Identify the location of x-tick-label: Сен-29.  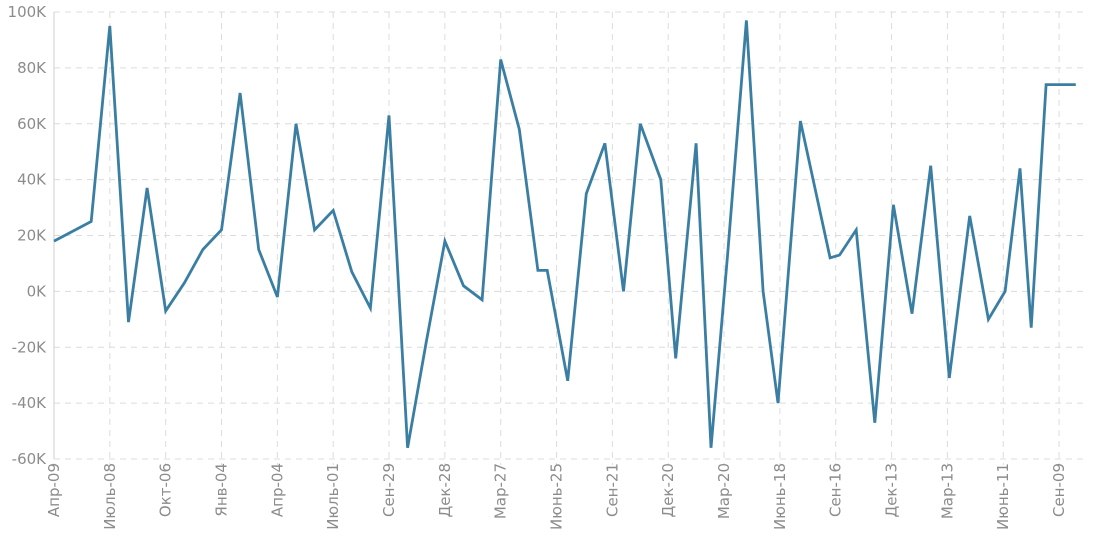
(389, 490).